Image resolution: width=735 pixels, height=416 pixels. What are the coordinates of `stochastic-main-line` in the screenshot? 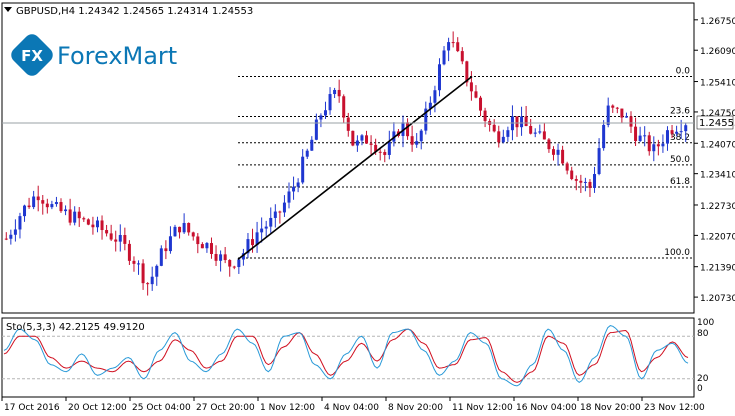 It's located at (346, 356).